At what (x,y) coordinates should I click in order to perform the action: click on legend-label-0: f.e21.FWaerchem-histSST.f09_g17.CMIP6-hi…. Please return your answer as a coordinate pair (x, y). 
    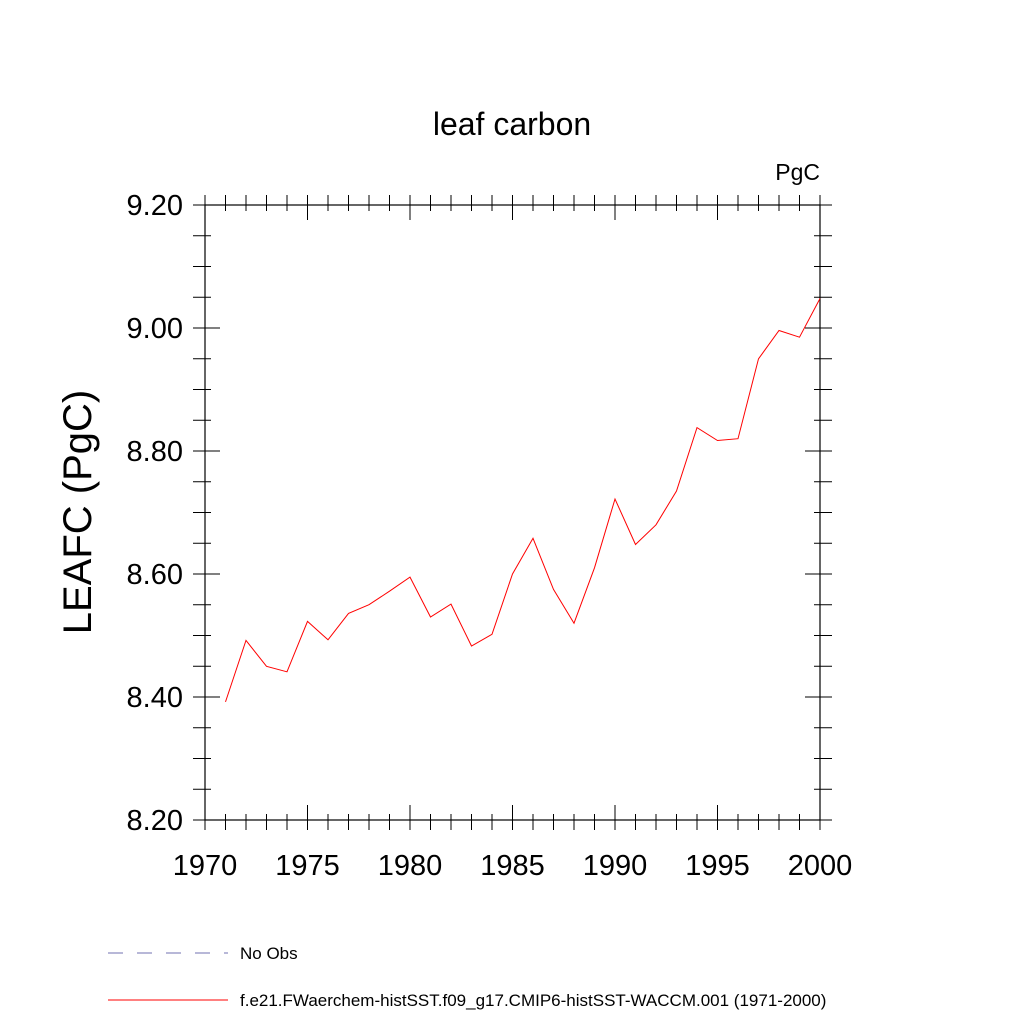
    Looking at the image, I should click on (533, 1000).